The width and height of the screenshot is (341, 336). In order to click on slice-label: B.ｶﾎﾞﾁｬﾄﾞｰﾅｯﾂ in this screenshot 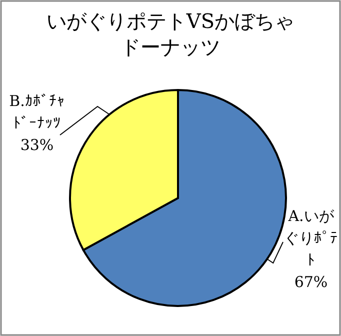, I will do `click(37, 112)`.